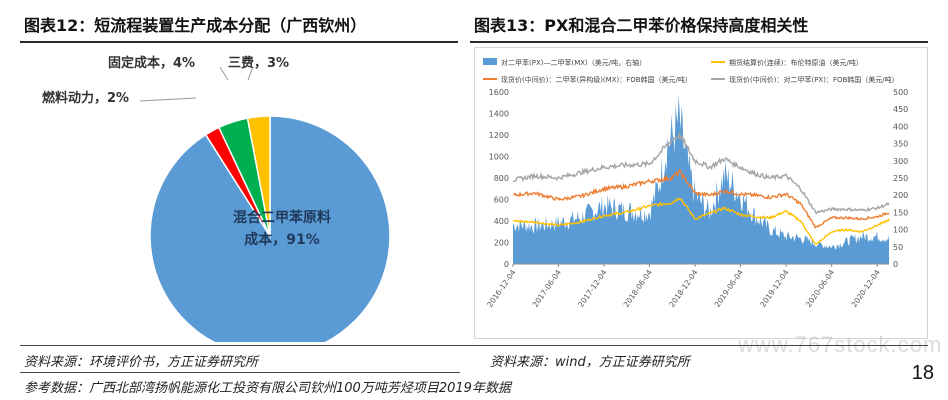 This screenshot has width=948, height=400. Describe the element at coordinates (499, 135) in the screenshot. I see `y-left-tick-label: 1200` at that location.